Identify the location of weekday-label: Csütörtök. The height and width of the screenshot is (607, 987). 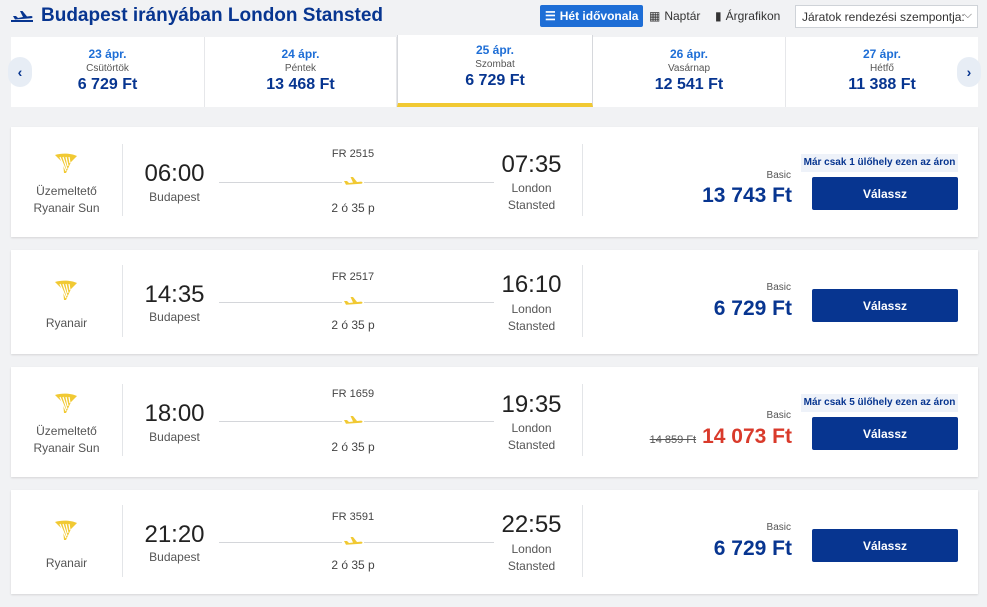
(107, 68).